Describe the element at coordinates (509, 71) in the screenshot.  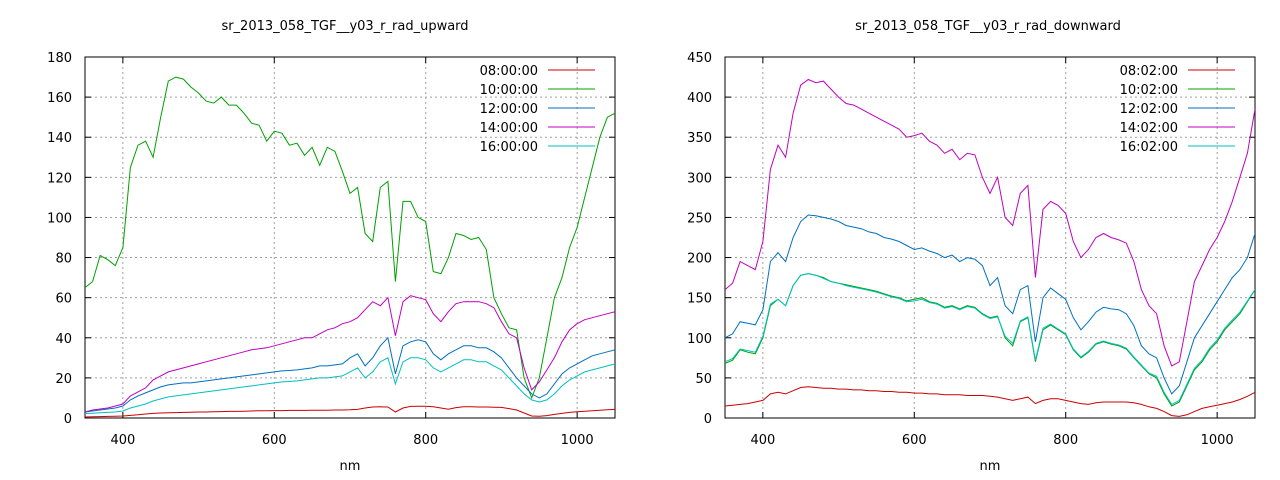
I see `legend-label: 08:00:00` at that location.